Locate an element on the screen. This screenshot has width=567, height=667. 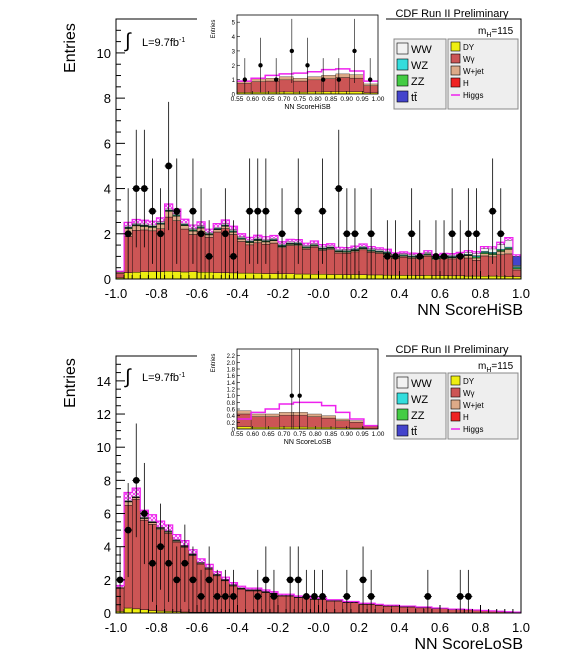
lo-sb-x-tick-label: -1.0 is located at coordinates (116, 627).